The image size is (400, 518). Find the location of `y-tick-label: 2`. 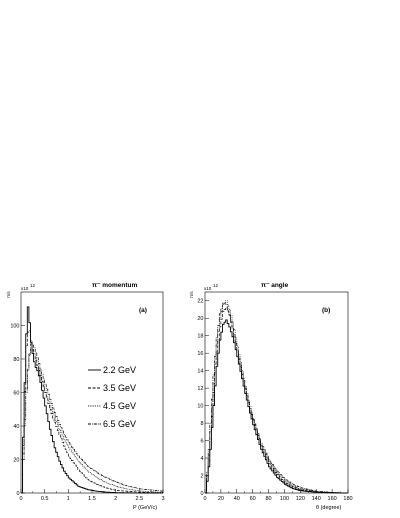

y-tick-label: 2 is located at coordinates (201, 477).